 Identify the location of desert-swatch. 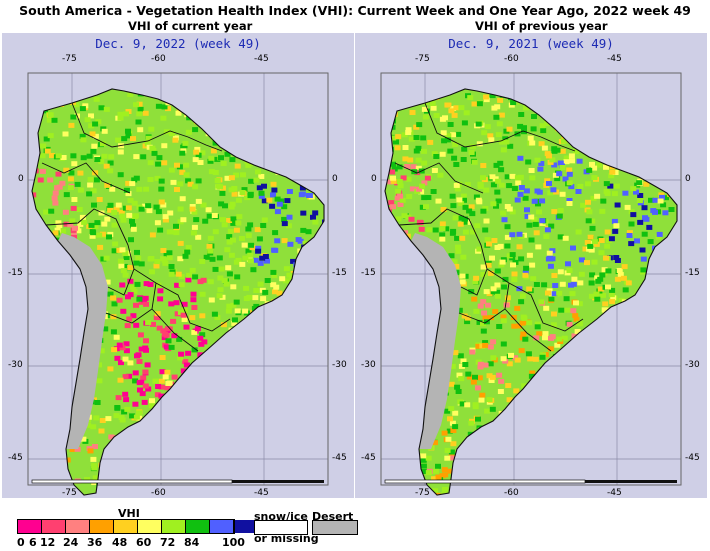
(335, 527).